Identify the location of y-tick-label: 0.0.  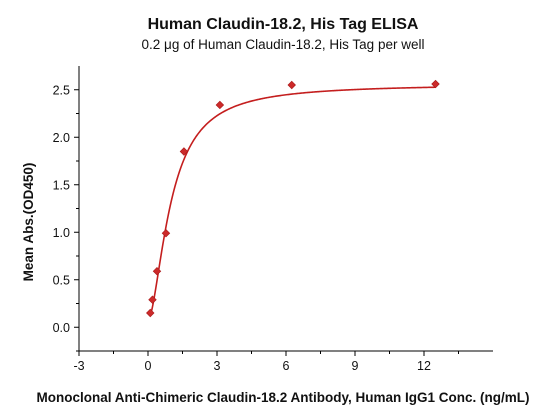
(61, 328).